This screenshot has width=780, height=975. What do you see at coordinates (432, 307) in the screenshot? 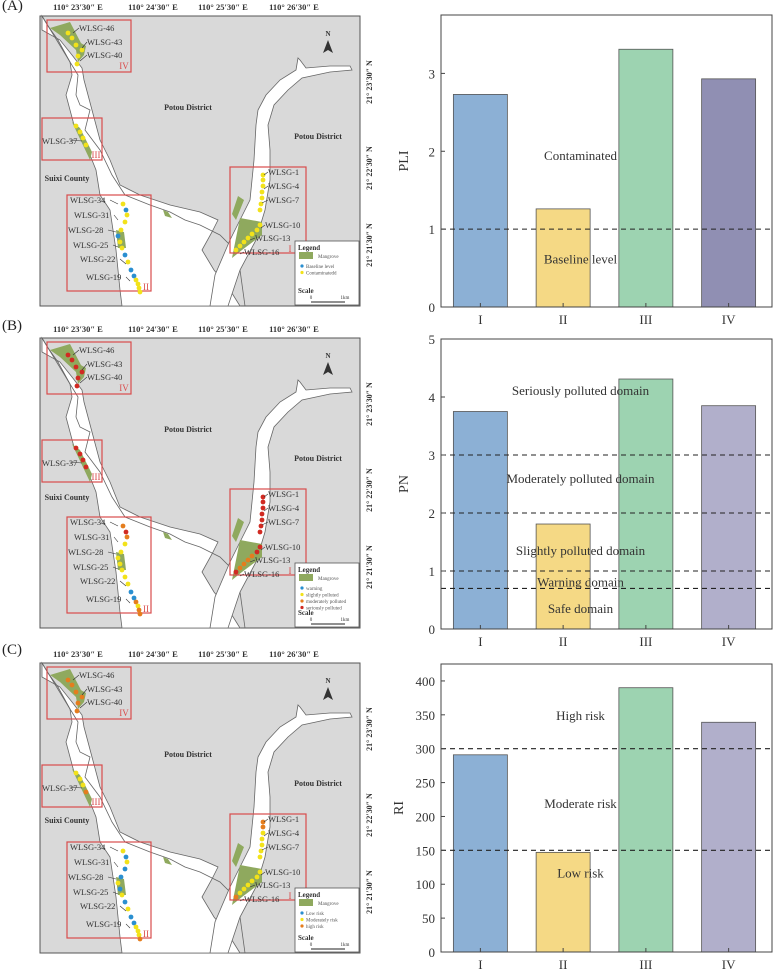
I see `y-tick-label: 0` at bounding box center [432, 307].